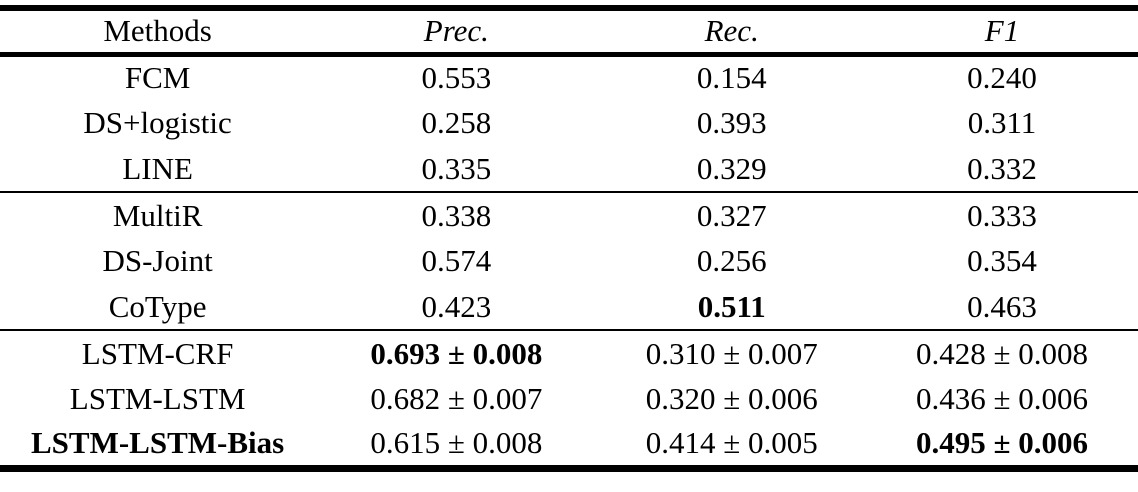  I want to click on method-cell: LSTM-CRF, so click(157, 353).